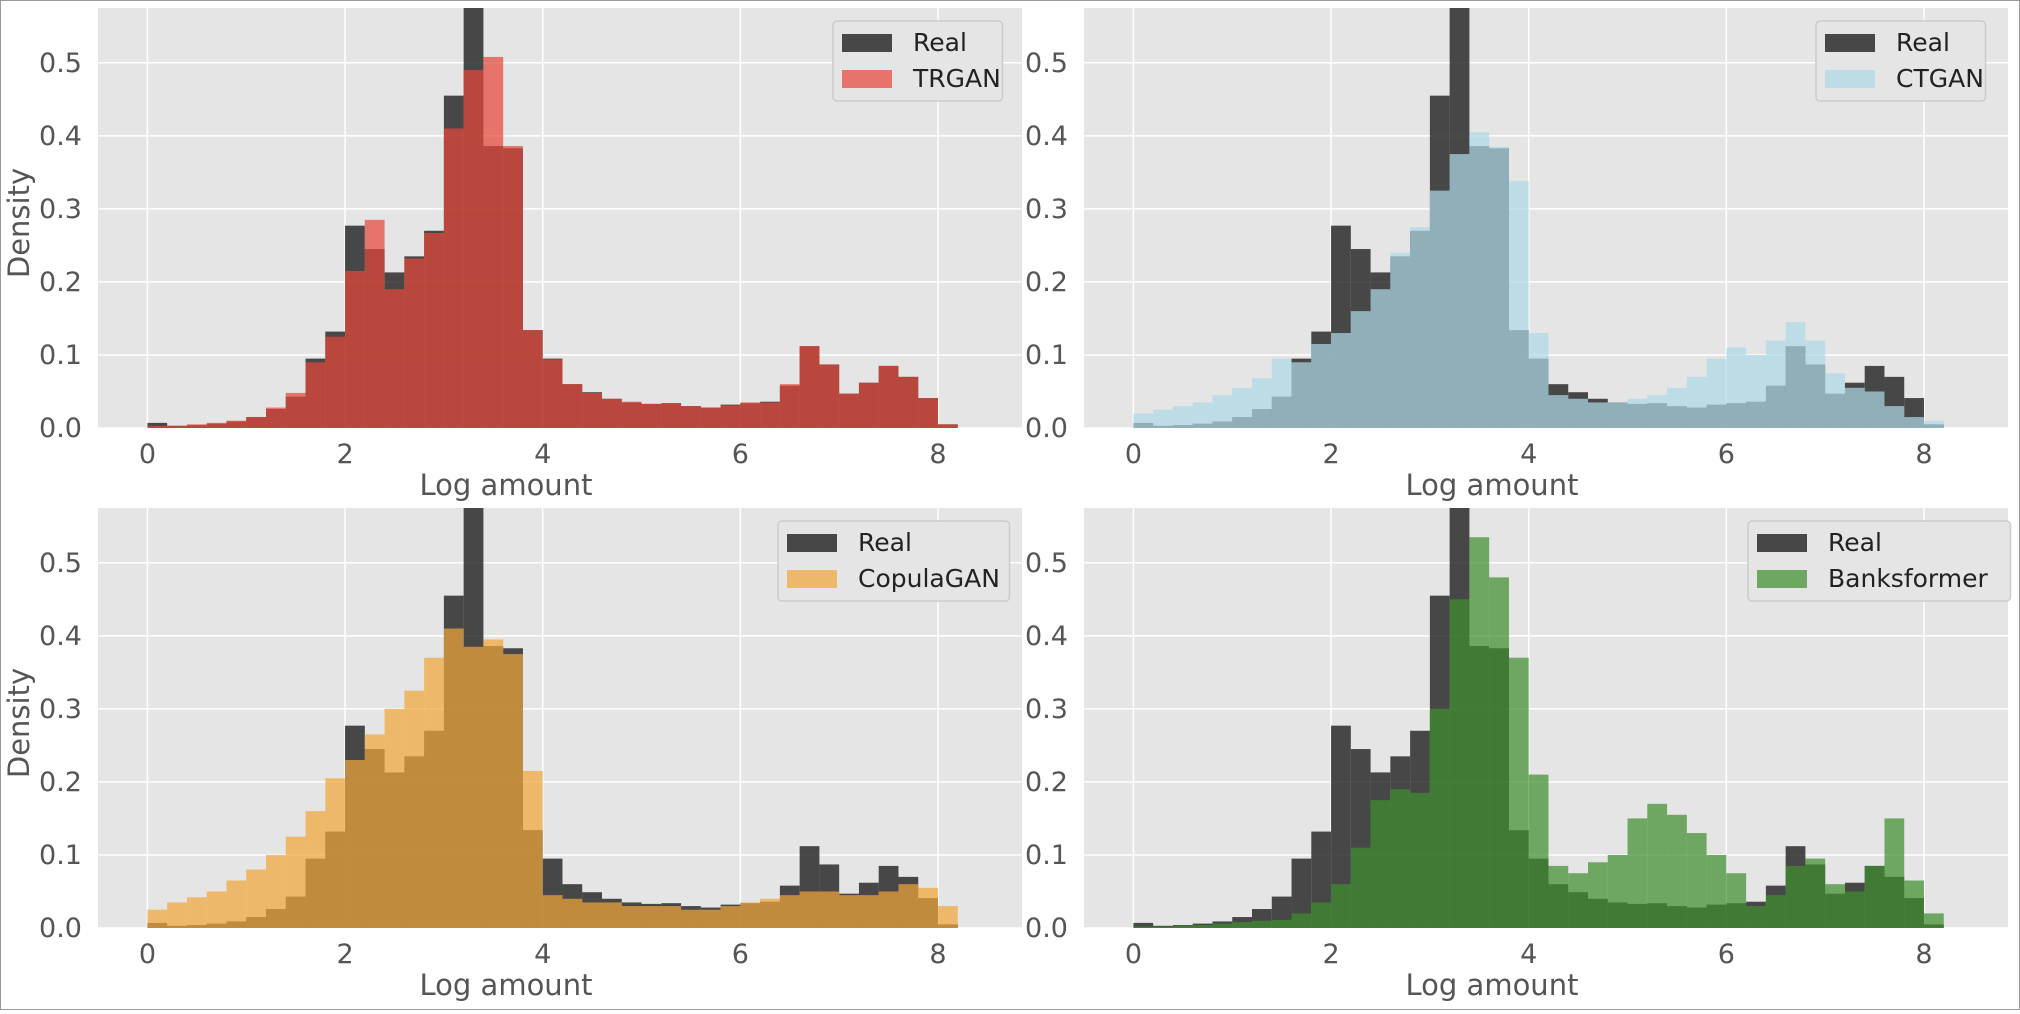  What do you see at coordinates (60, 782) in the screenshot?
I see `y-tick-label: 0.2` at bounding box center [60, 782].